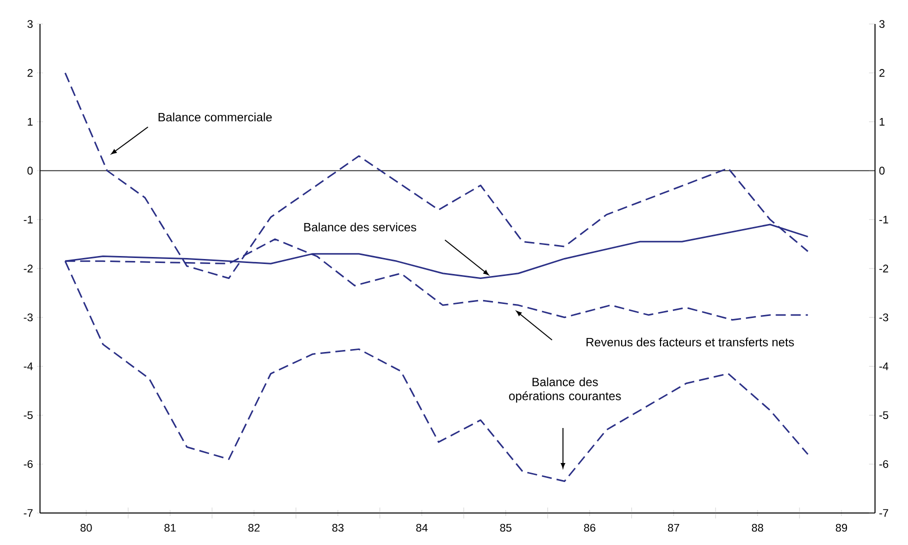 The image size is (908, 545). I want to click on y2-tick-label: 2, so click(881, 73).